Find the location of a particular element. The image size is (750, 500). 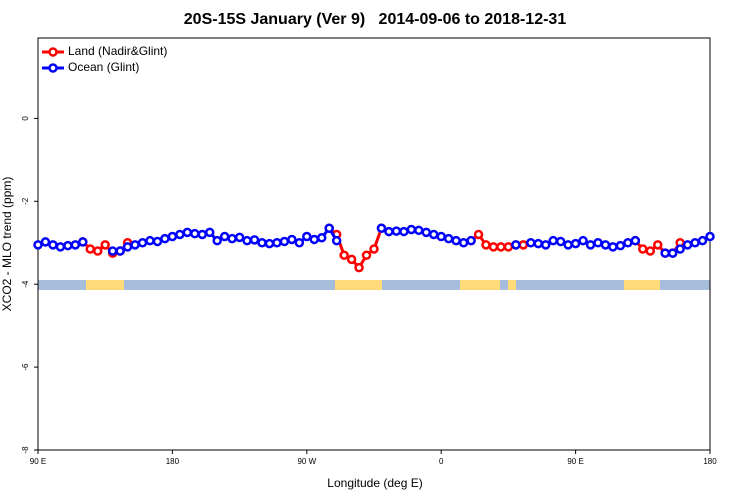

y-tick-label: -6 is located at coordinates (25, 367).